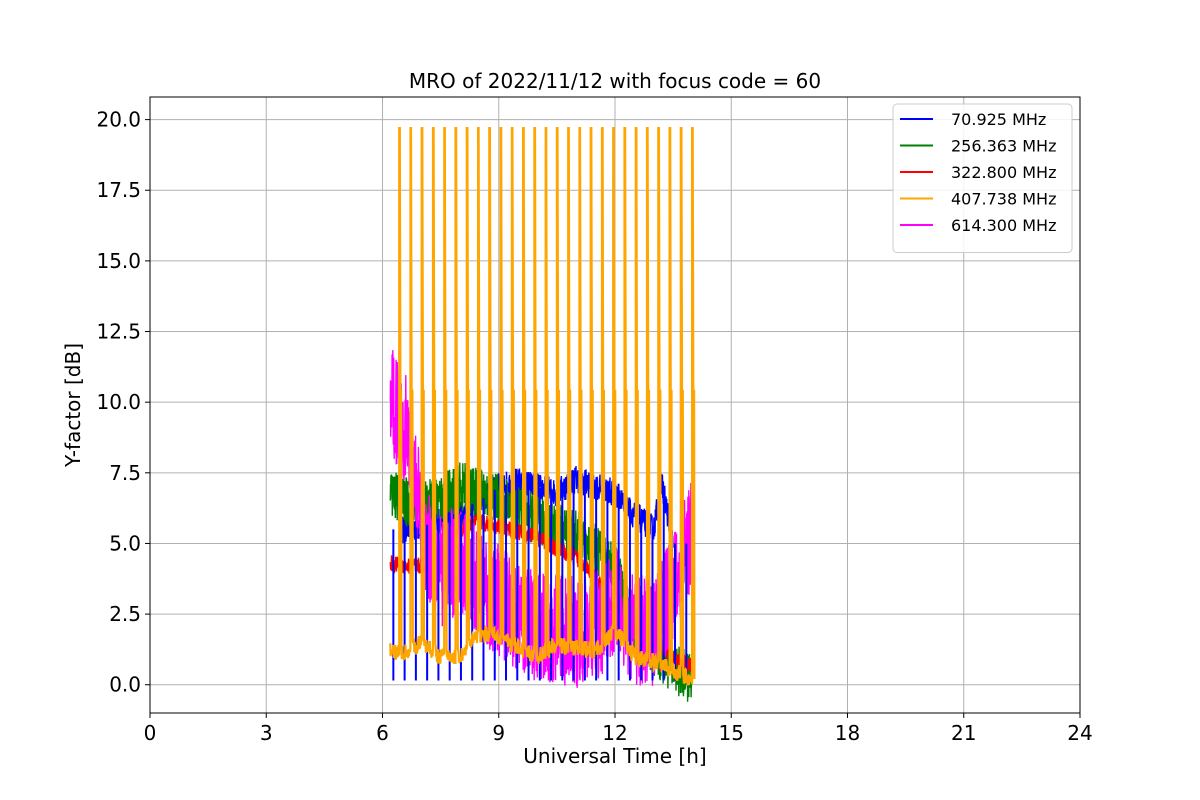 The width and height of the screenshot is (1200, 800). What do you see at coordinates (615, 81) in the screenshot?
I see `chart-title: MRO of 2022/11/12 with focus code = 60` at bounding box center [615, 81].